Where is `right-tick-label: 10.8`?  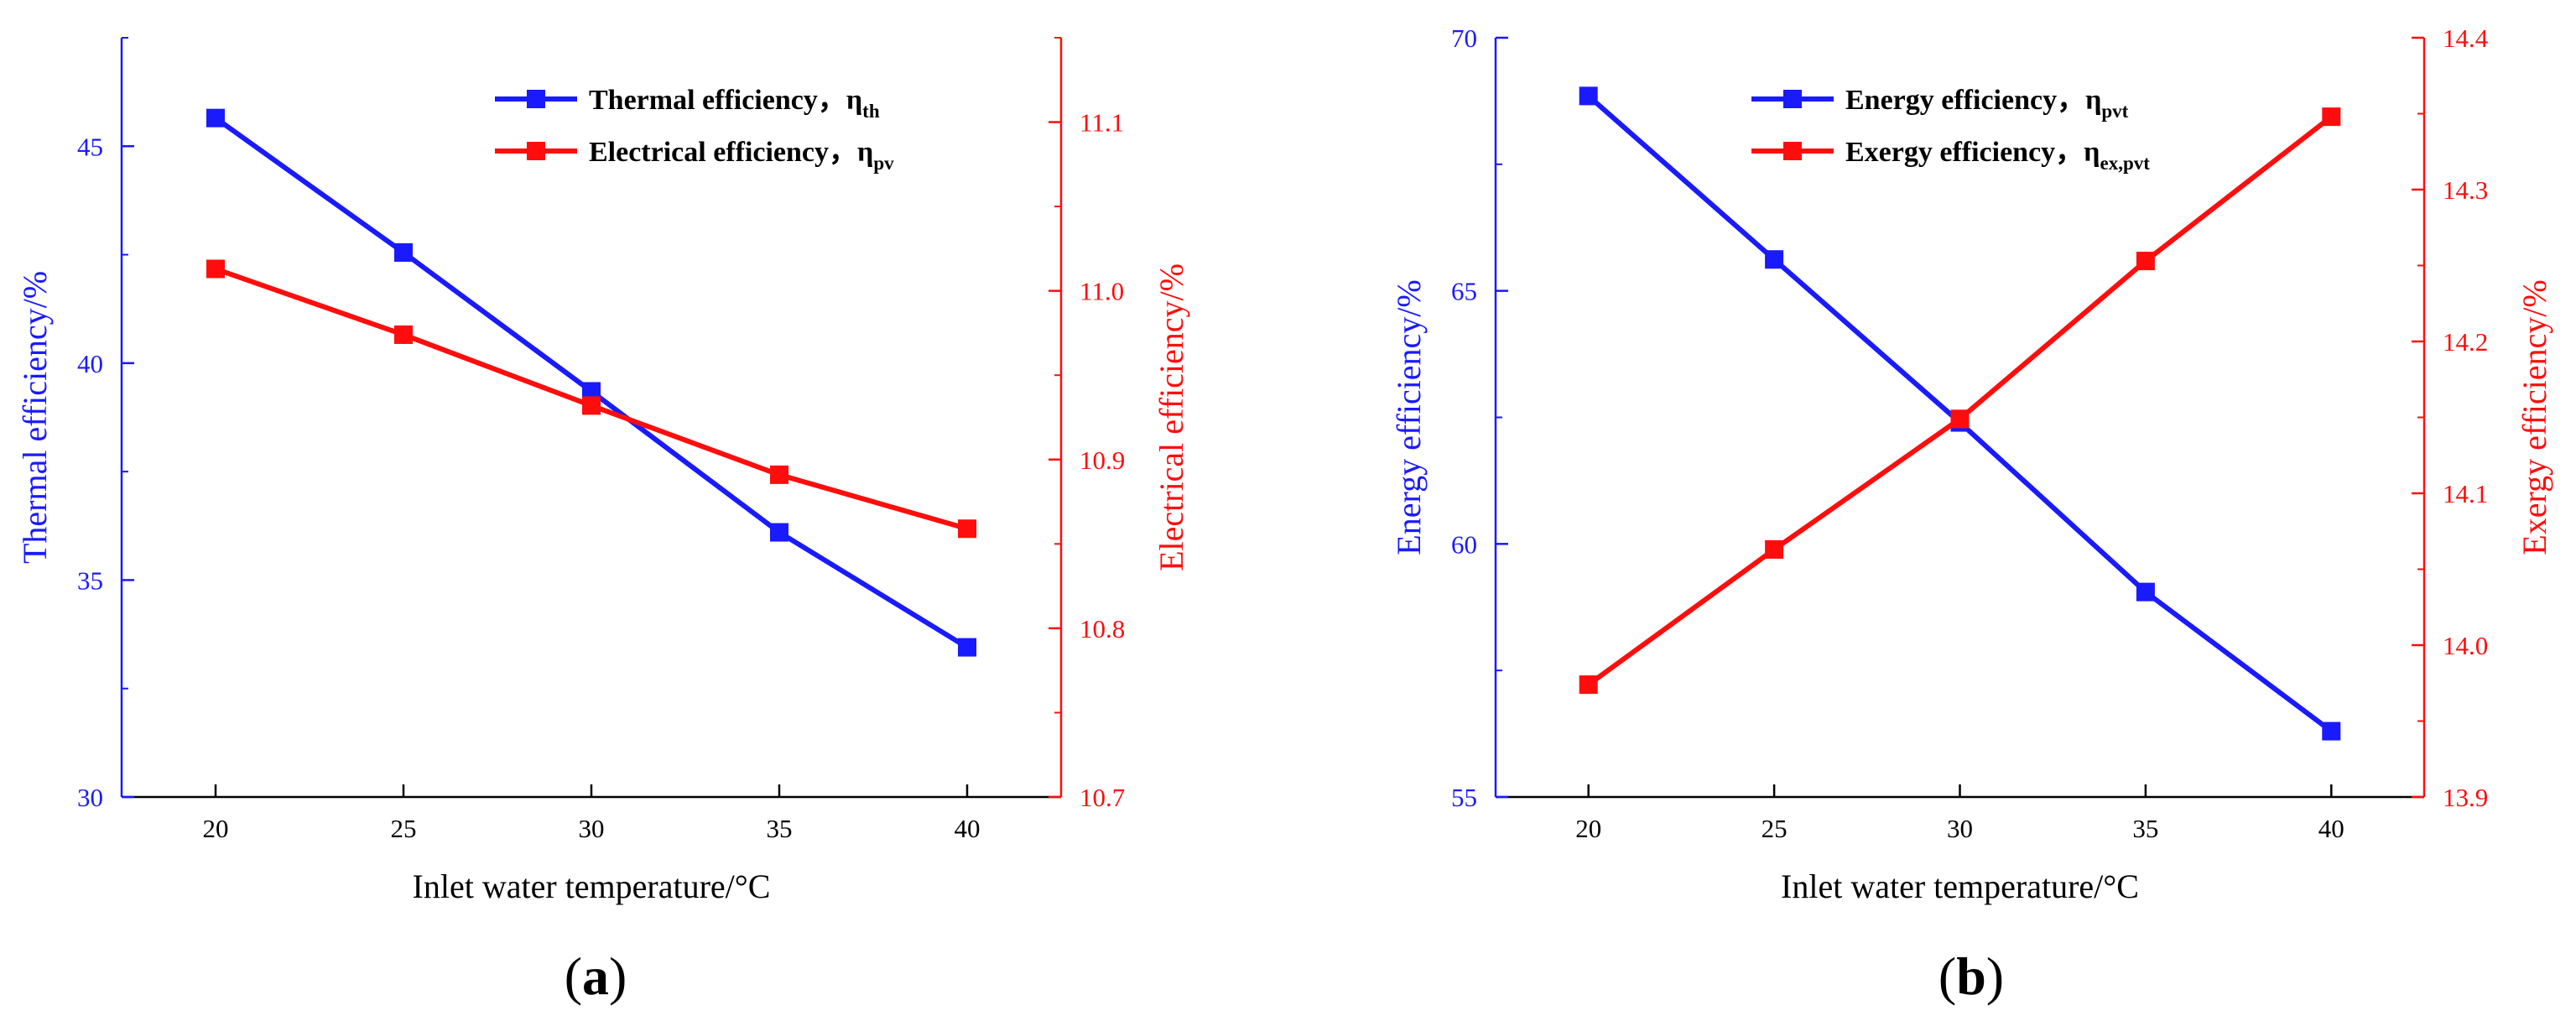 right-tick-label: 10.8 is located at coordinates (1102, 628).